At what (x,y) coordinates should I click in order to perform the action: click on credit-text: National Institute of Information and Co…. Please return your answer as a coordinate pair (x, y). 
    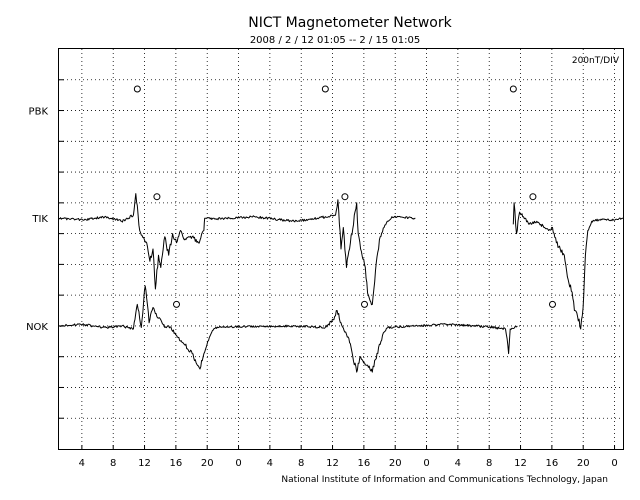
    Looking at the image, I should click on (444, 480).